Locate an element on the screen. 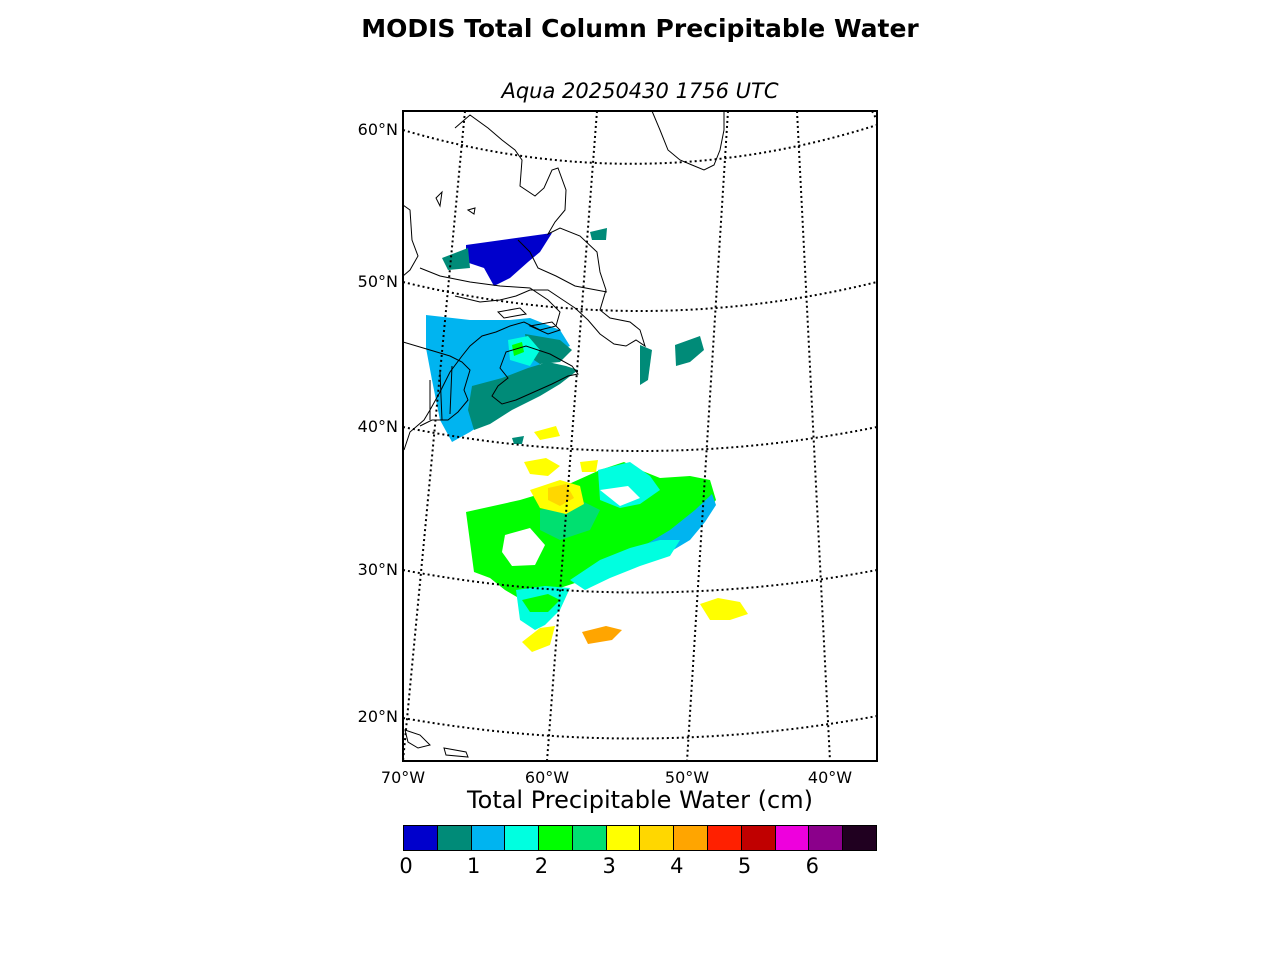 The height and width of the screenshot is (960, 1280). lon-label-40w: 40°W is located at coordinates (830, 777).